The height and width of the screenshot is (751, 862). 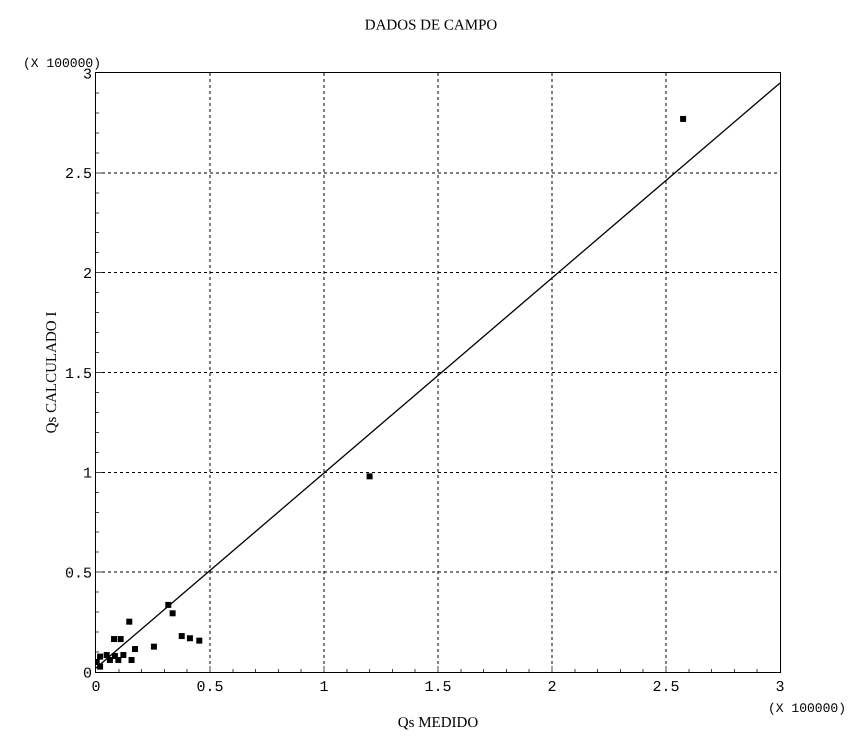 What do you see at coordinates (666, 687) in the screenshot?
I see `x-tick-label: 2.5` at bounding box center [666, 687].